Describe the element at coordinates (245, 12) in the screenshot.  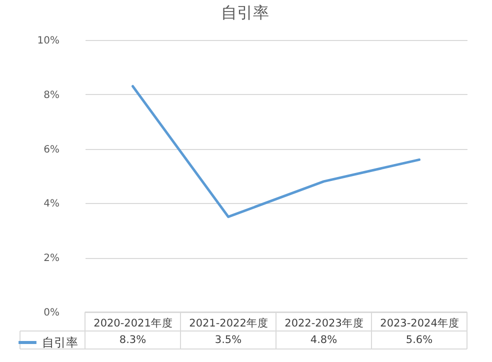
I see `chart-title: 自引率` at that location.